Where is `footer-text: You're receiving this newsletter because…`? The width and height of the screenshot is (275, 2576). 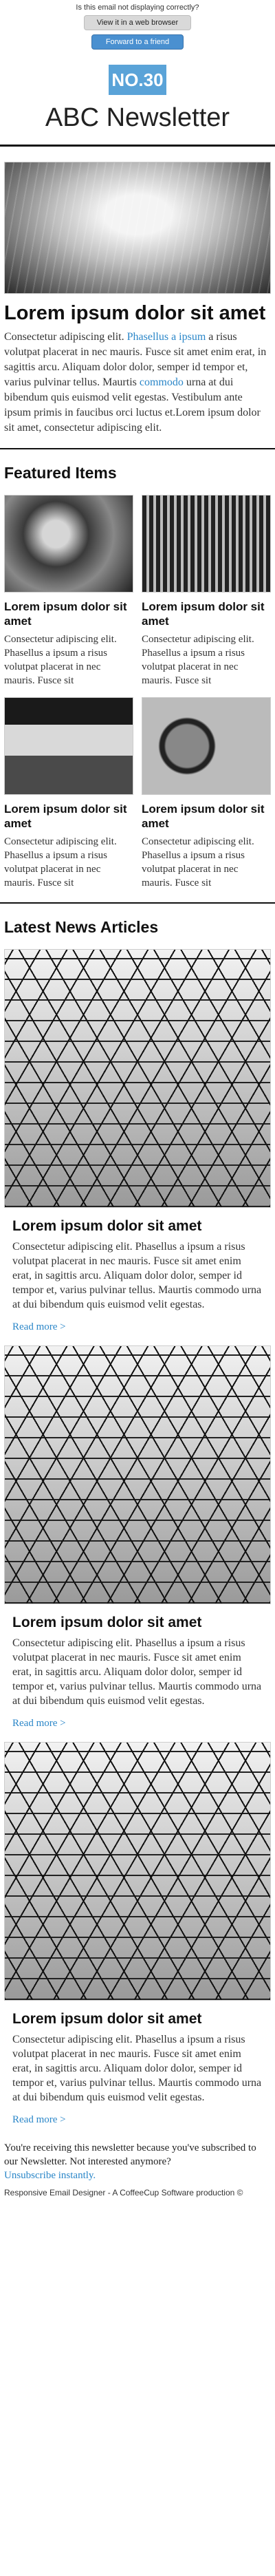 footer-text: You're receiving this newsletter because… is located at coordinates (137, 2161).